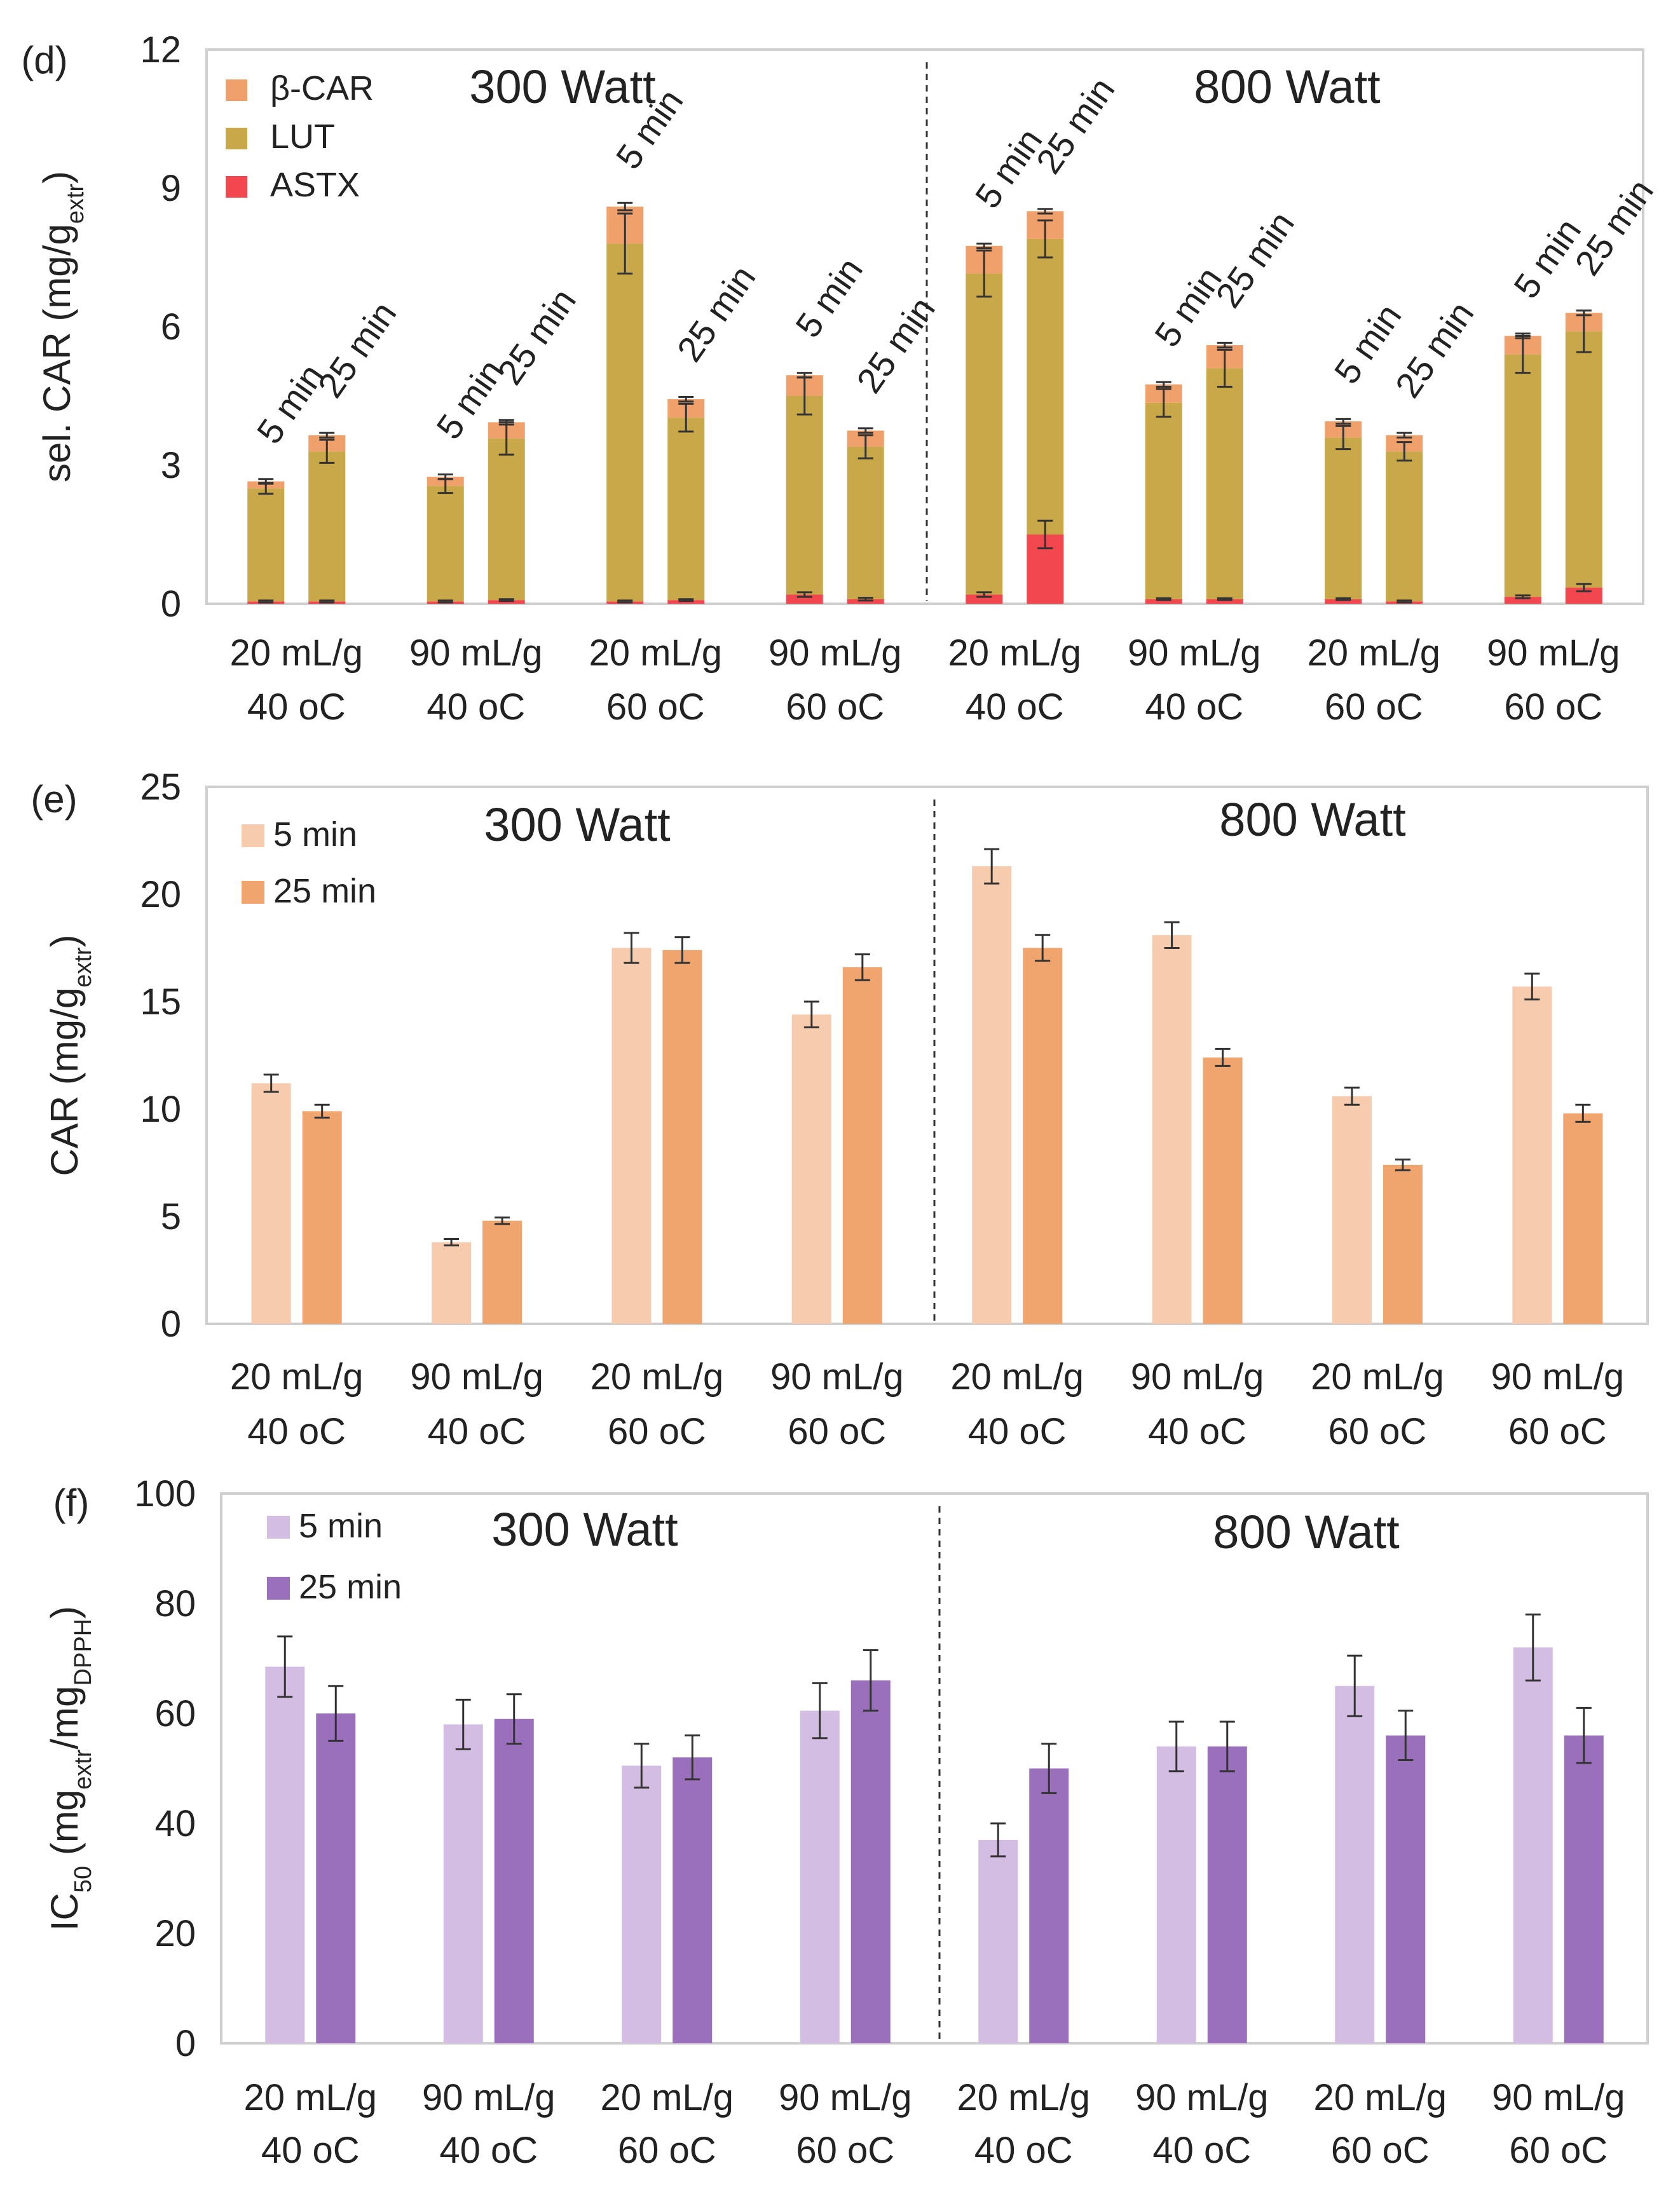 The image size is (1680, 2199). I want to click on y-tick-label: 20, so click(175, 1933).